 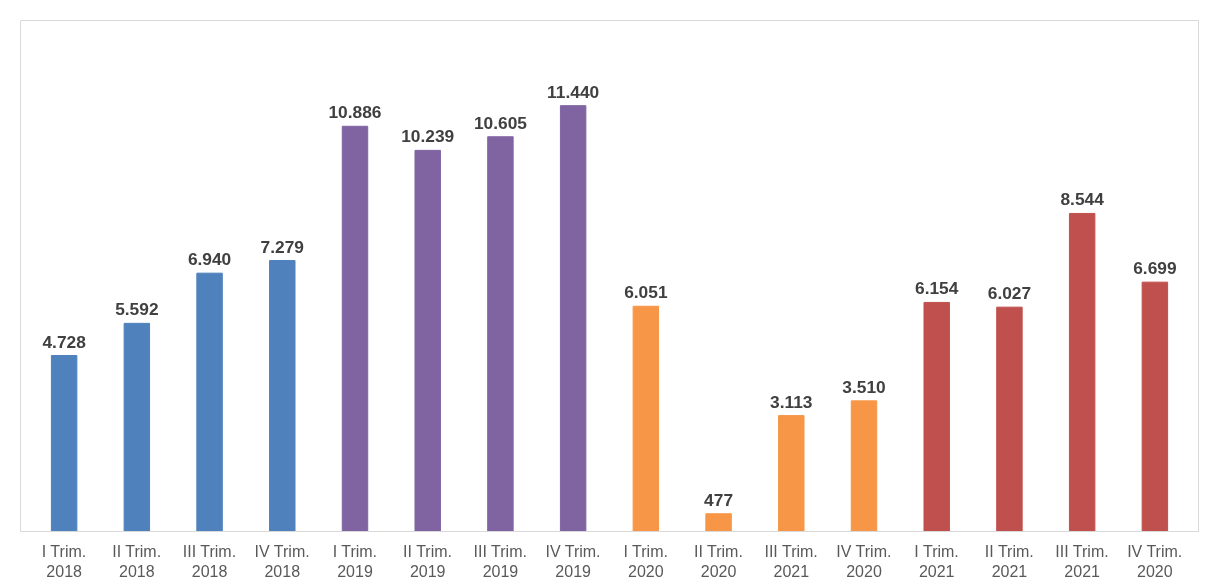 I want to click on data-label: 6.699, so click(x=1155, y=268).